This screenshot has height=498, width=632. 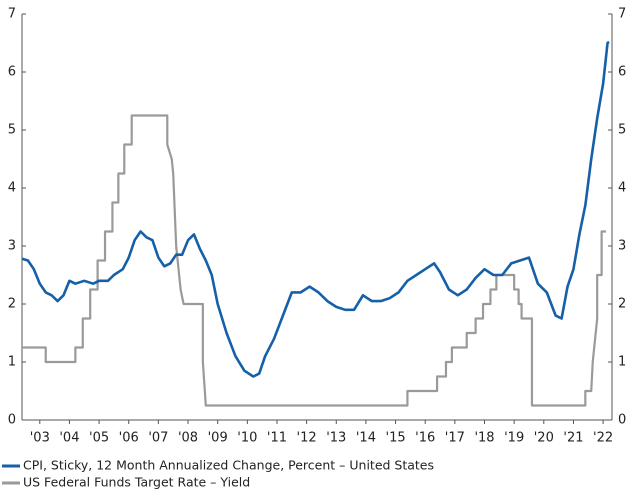 I want to click on legend-label: US Federal Funds Target Rate – Yield, so click(x=136, y=482).